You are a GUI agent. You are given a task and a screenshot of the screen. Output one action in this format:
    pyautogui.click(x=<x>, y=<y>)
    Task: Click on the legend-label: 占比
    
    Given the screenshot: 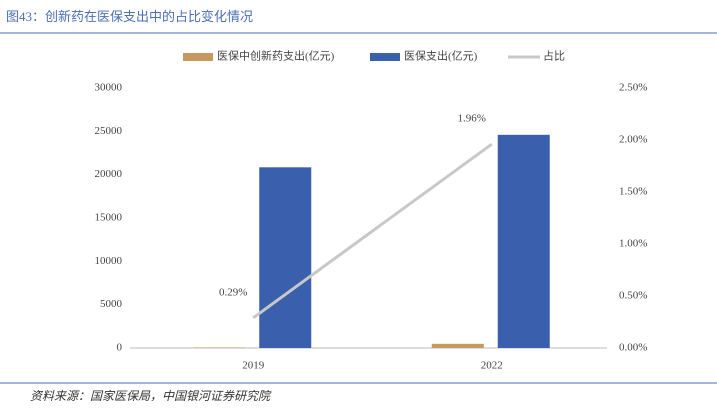 What is the action you would take?
    pyautogui.click(x=554, y=56)
    